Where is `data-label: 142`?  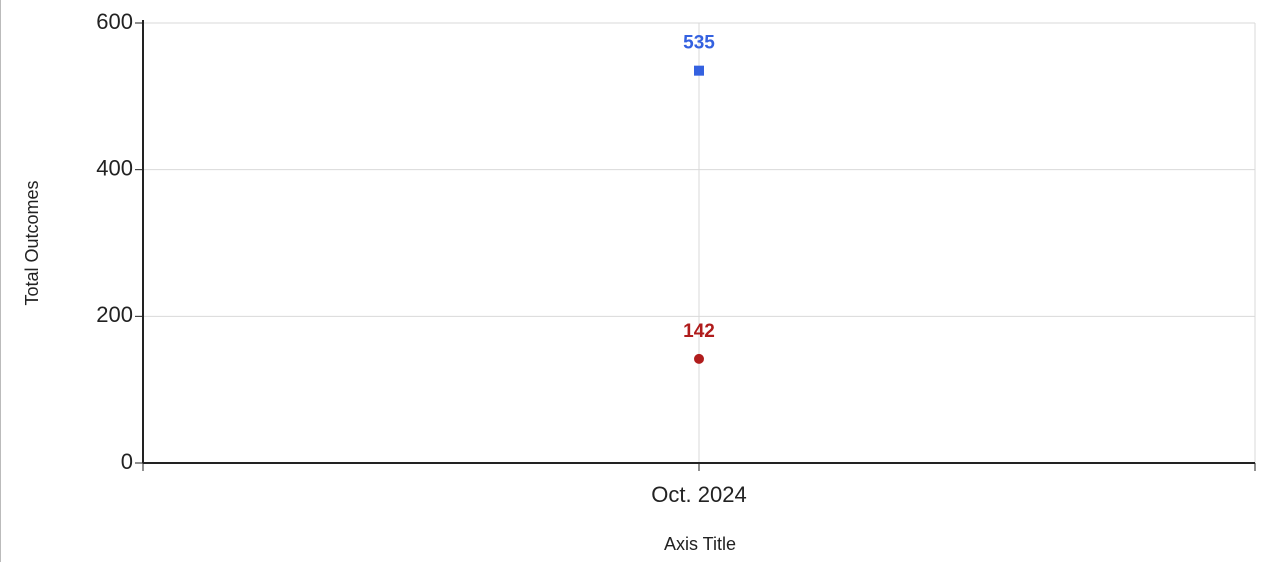
data-label: 142 is located at coordinates (699, 331).